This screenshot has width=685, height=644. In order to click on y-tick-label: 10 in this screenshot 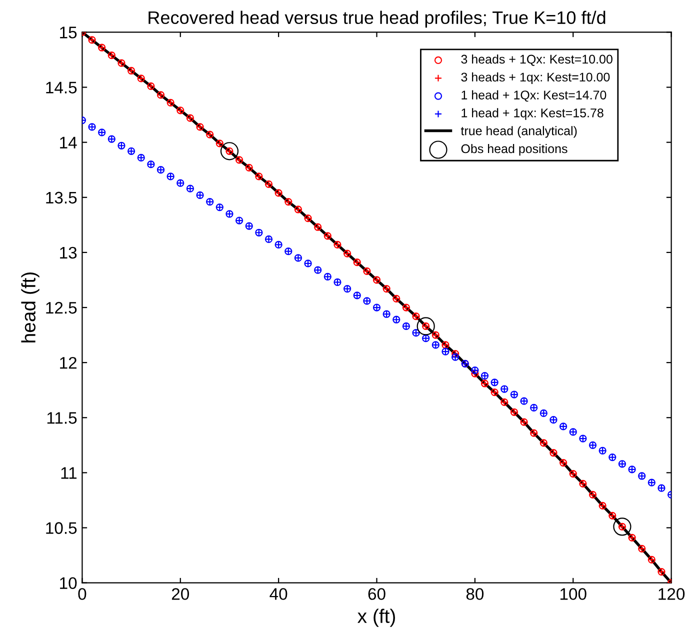, I will do `click(68, 583)`.